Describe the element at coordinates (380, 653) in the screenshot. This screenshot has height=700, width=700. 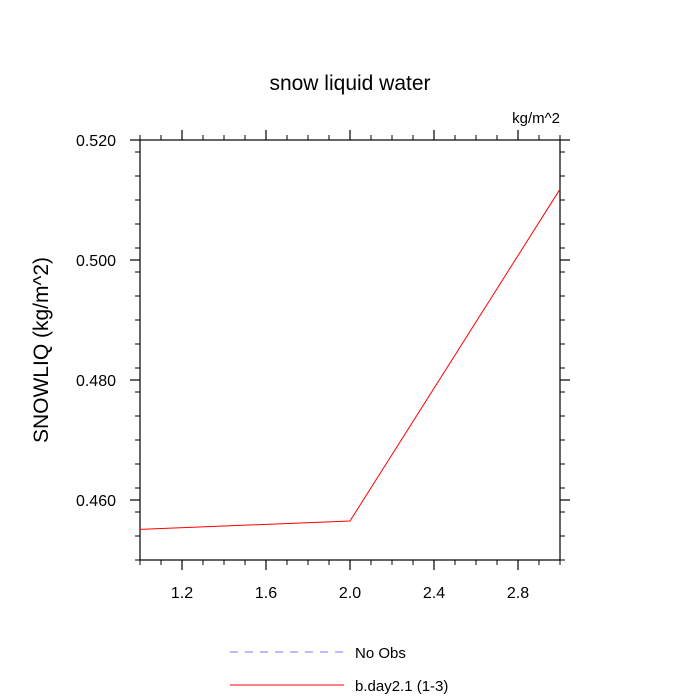
I see `legend-label-0: No Obs` at that location.